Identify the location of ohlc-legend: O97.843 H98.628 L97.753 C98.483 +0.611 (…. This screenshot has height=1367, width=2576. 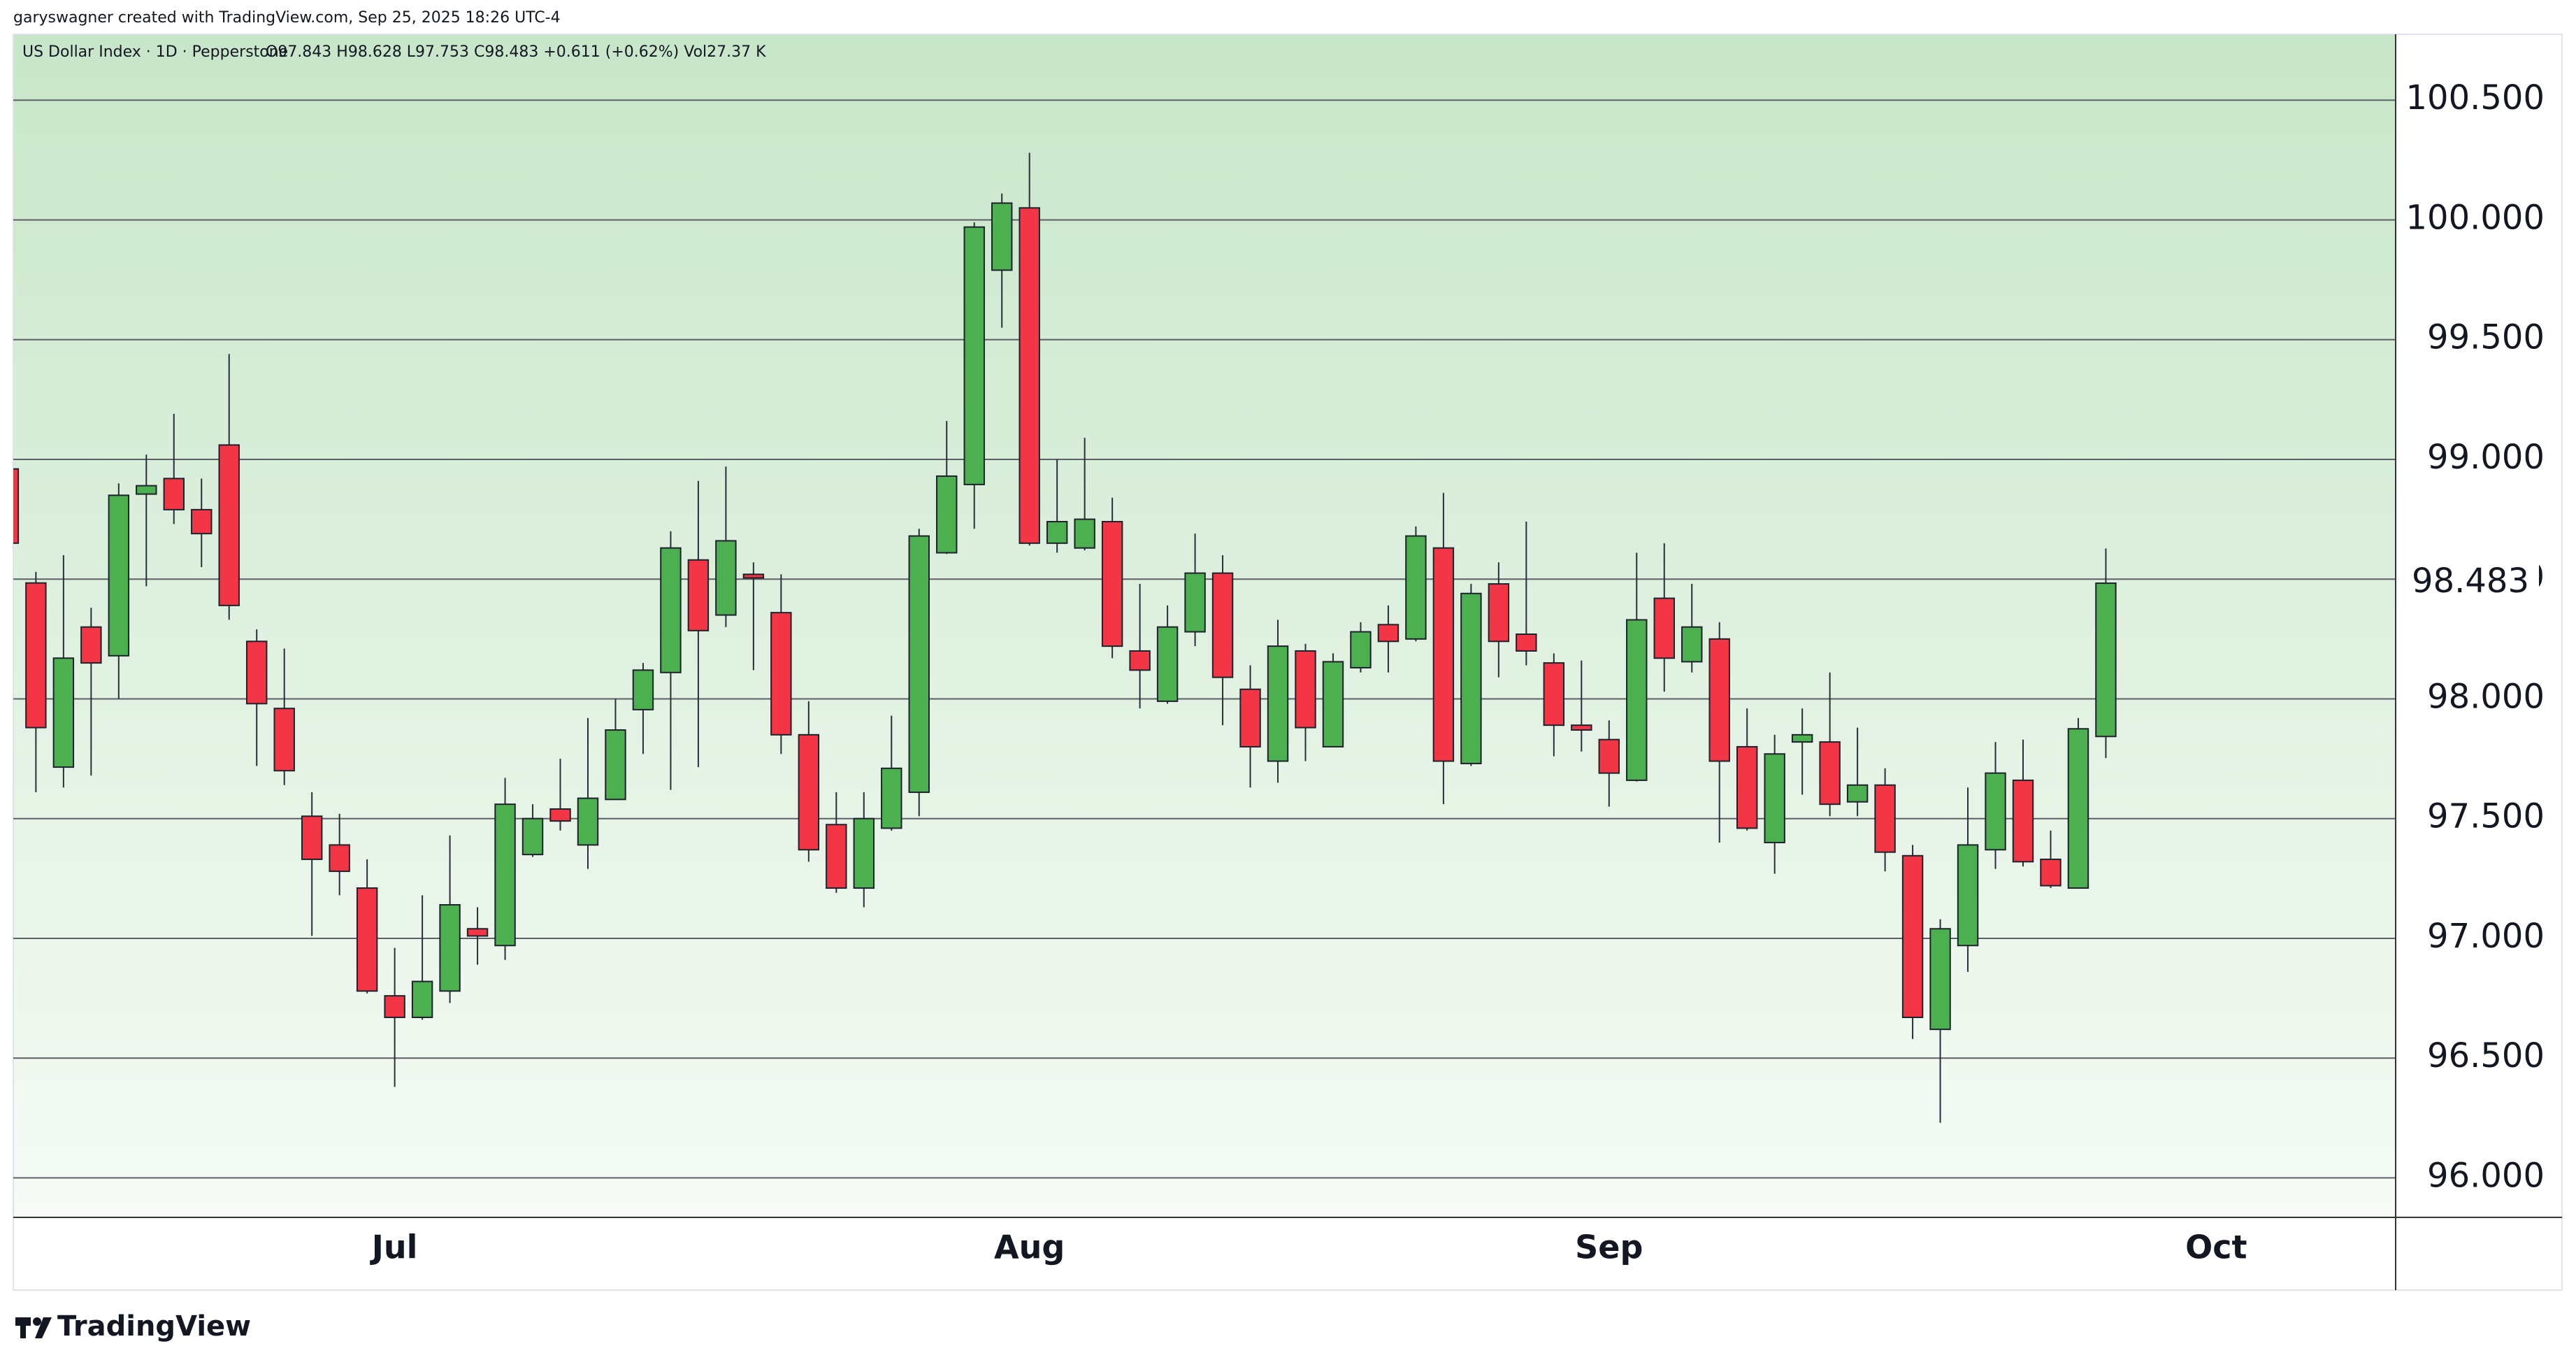
(516, 52).